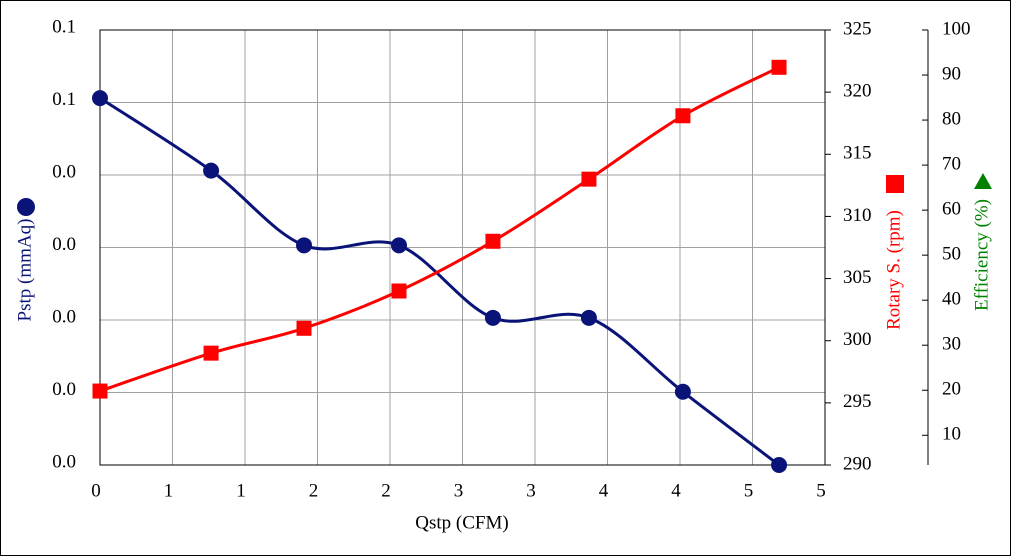 The width and height of the screenshot is (1012, 557). What do you see at coordinates (857, 28) in the screenshot?
I see `y2-tick-label: 325` at bounding box center [857, 28].